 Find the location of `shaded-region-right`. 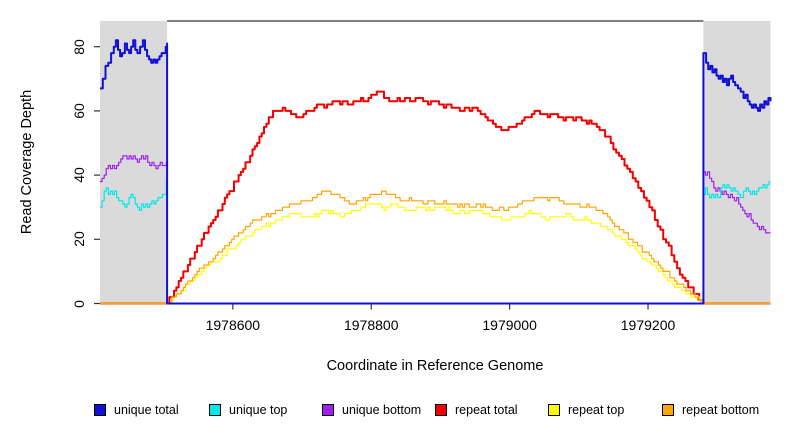

shaded-region-right is located at coordinates (737, 162).